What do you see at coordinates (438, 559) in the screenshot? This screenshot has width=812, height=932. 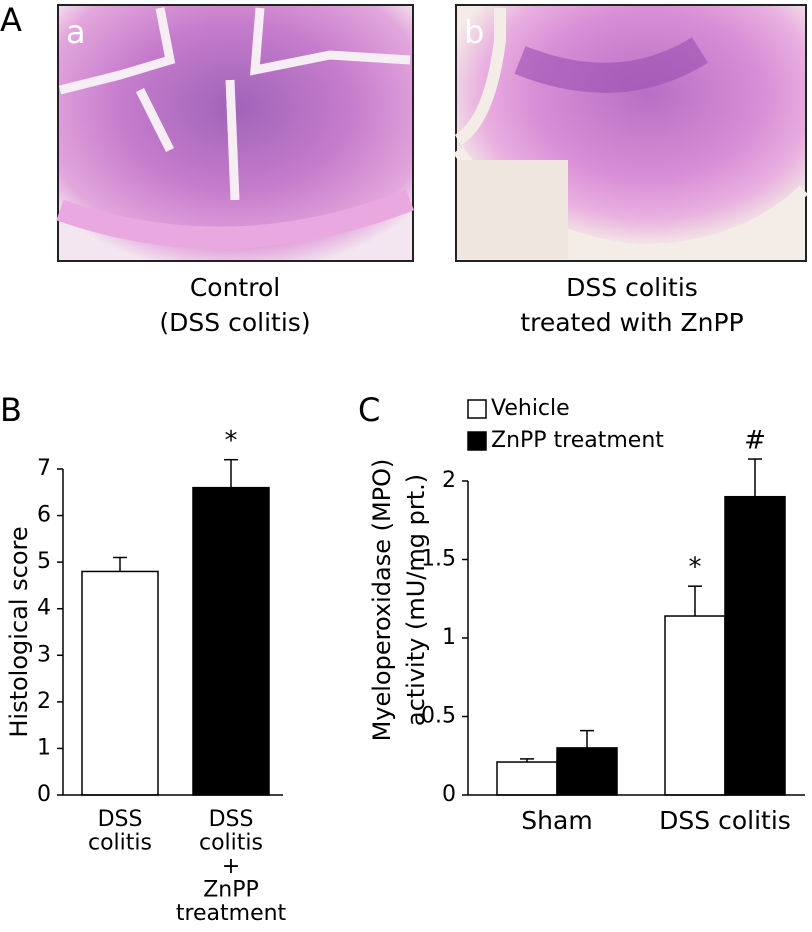 I see `y-tick-label: 1.5` at bounding box center [438, 559].